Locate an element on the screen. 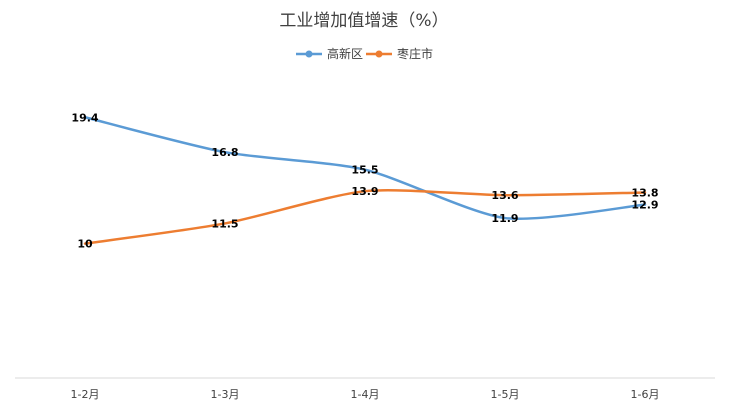  data-label: 10 is located at coordinates (85, 244).